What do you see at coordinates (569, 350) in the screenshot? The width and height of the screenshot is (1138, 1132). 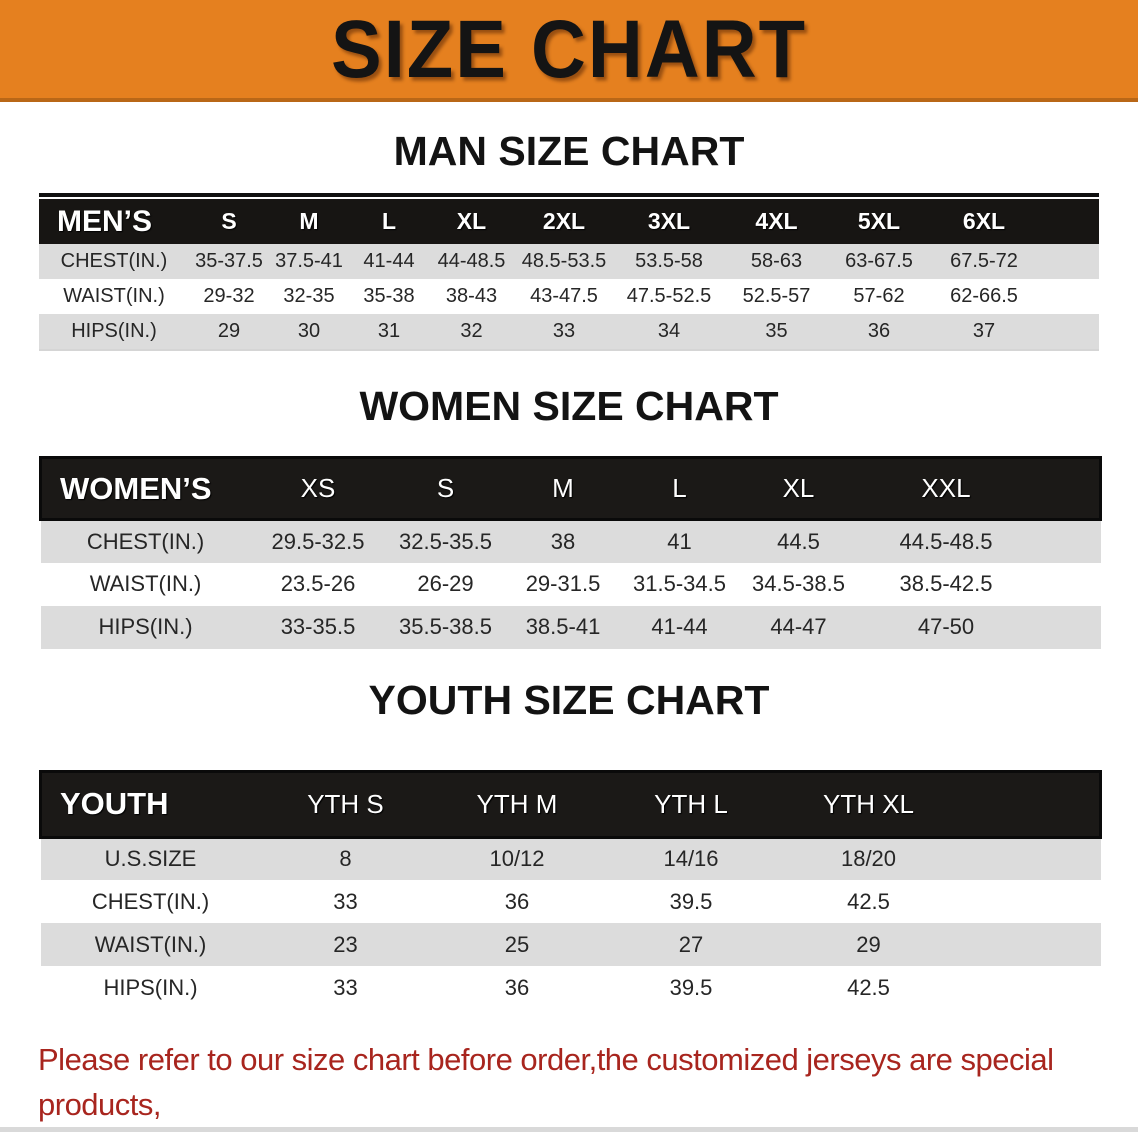 I see `men-table-bottom-rule` at bounding box center [569, 350].